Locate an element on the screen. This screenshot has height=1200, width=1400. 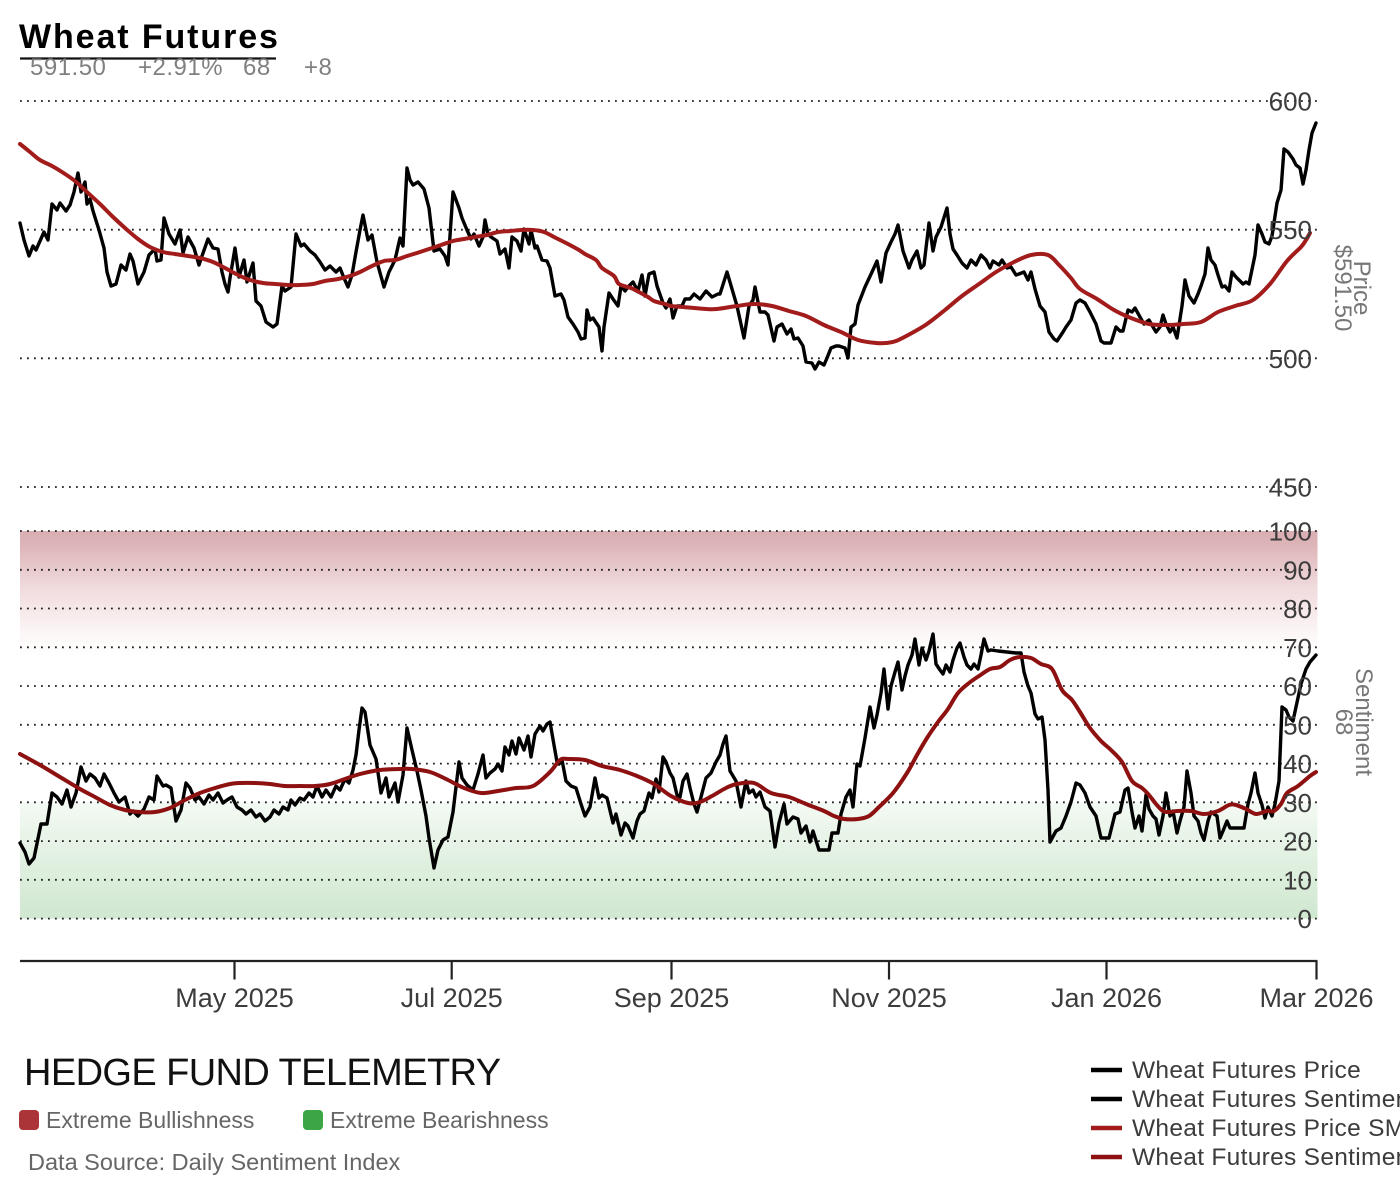
svg-text: 450 is located at coordinates (1290, 488).